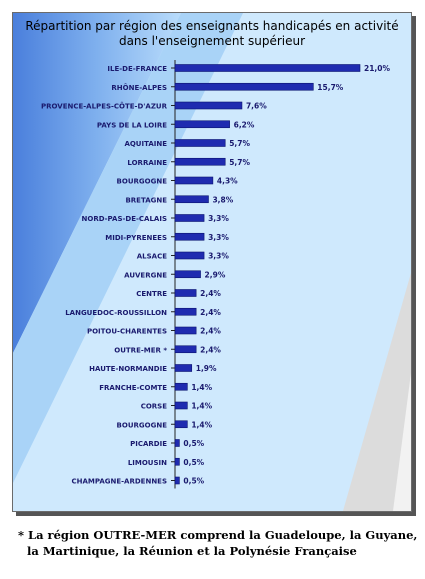 Image resolution: width=425 pixels, height=579 pixels. I want to click on category-label: LANGUEDOC-ROUSSILLON, so click(116, 313).